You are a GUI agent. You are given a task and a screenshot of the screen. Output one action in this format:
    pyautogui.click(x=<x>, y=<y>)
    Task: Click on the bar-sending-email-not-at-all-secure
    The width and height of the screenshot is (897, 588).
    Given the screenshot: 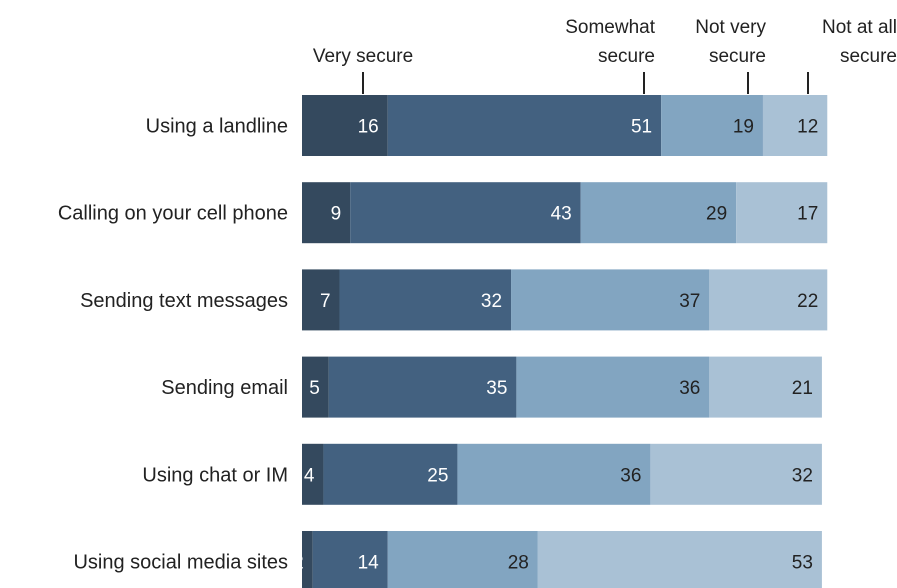 What is the action you would take?
    pyautogui.click(x=765, y=387)
    